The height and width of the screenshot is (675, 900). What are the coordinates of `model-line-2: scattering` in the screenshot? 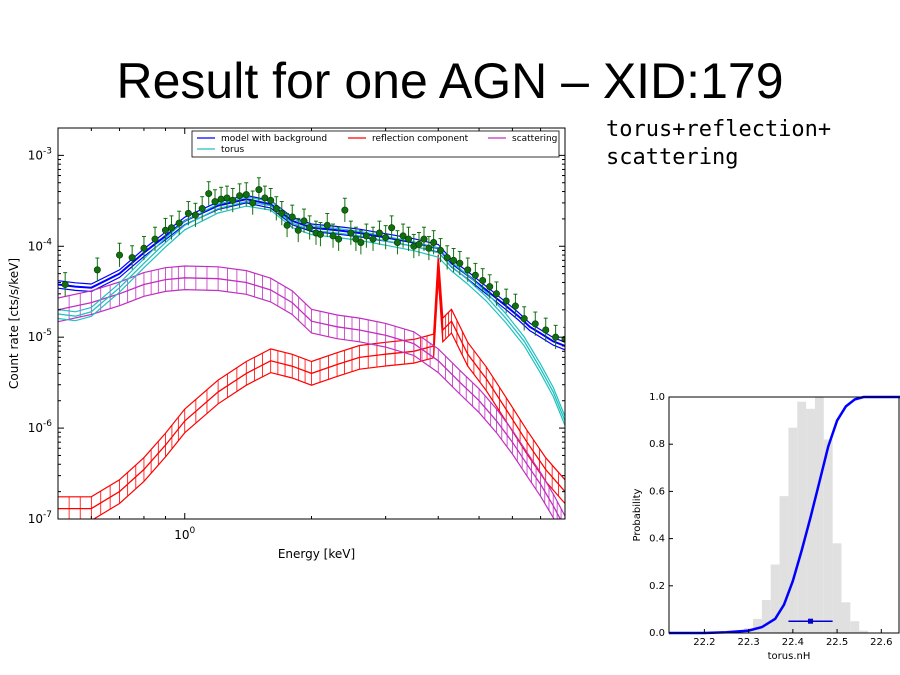 It's located at (672, 157).